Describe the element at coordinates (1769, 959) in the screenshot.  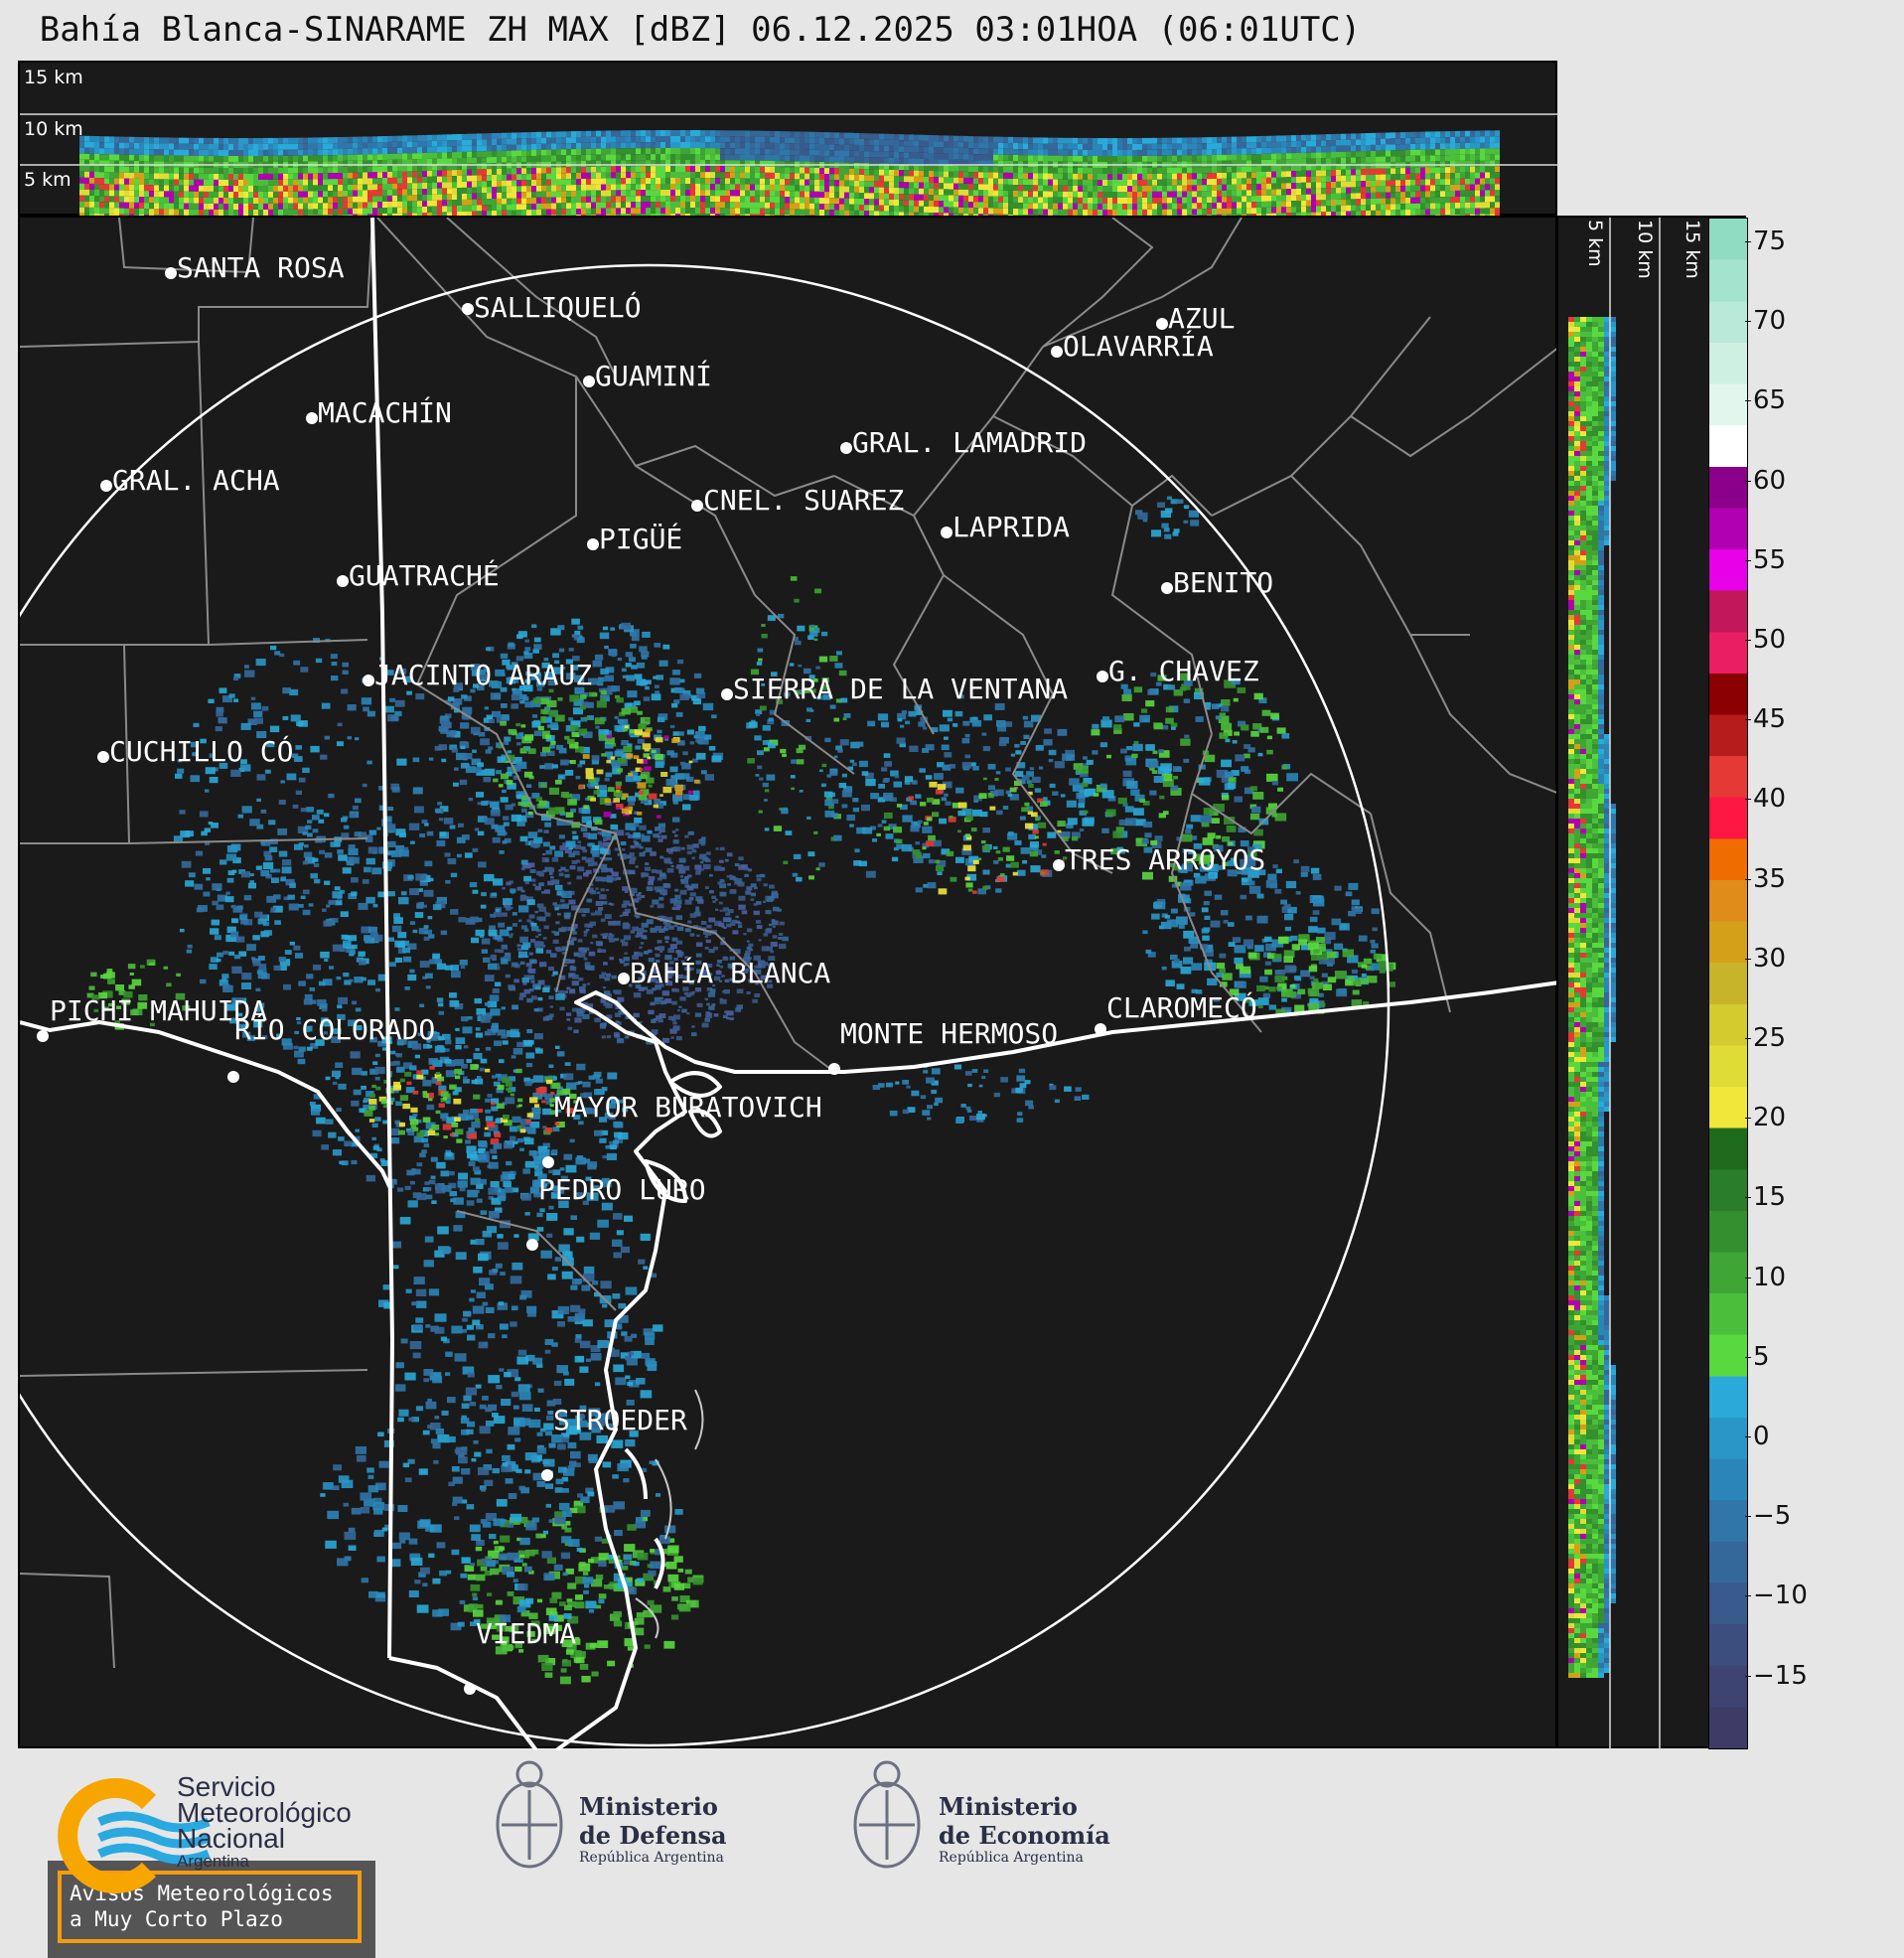
I see `colorbar-tick: 30` at that location.